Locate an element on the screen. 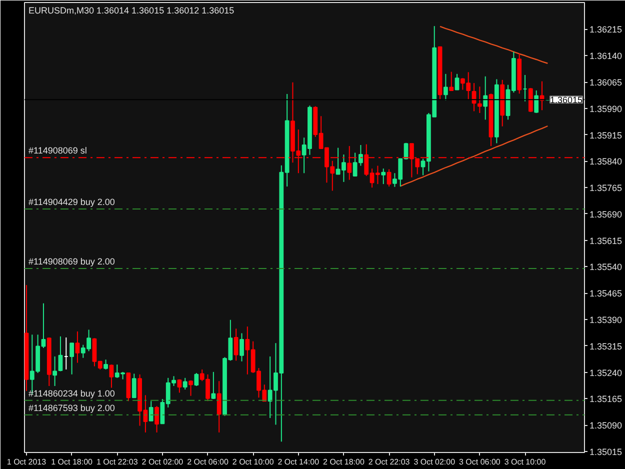 This screenshot has width=625, height=469. y-tick-label: 1.35015 is located at coordinates (606, 451).